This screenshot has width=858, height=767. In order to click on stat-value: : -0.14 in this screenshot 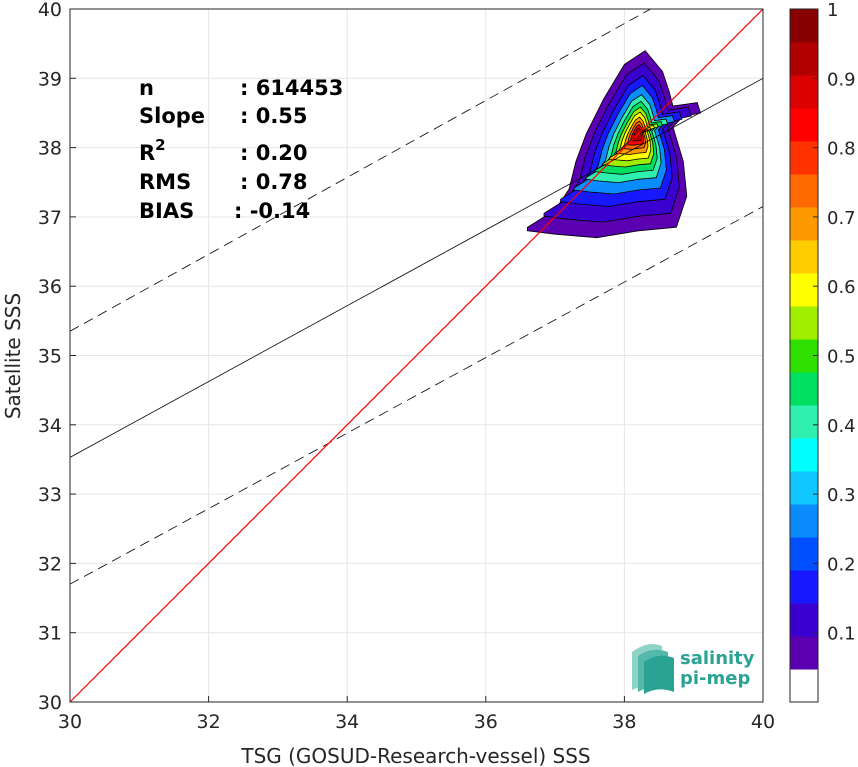, I will do `click(272, 211)`.